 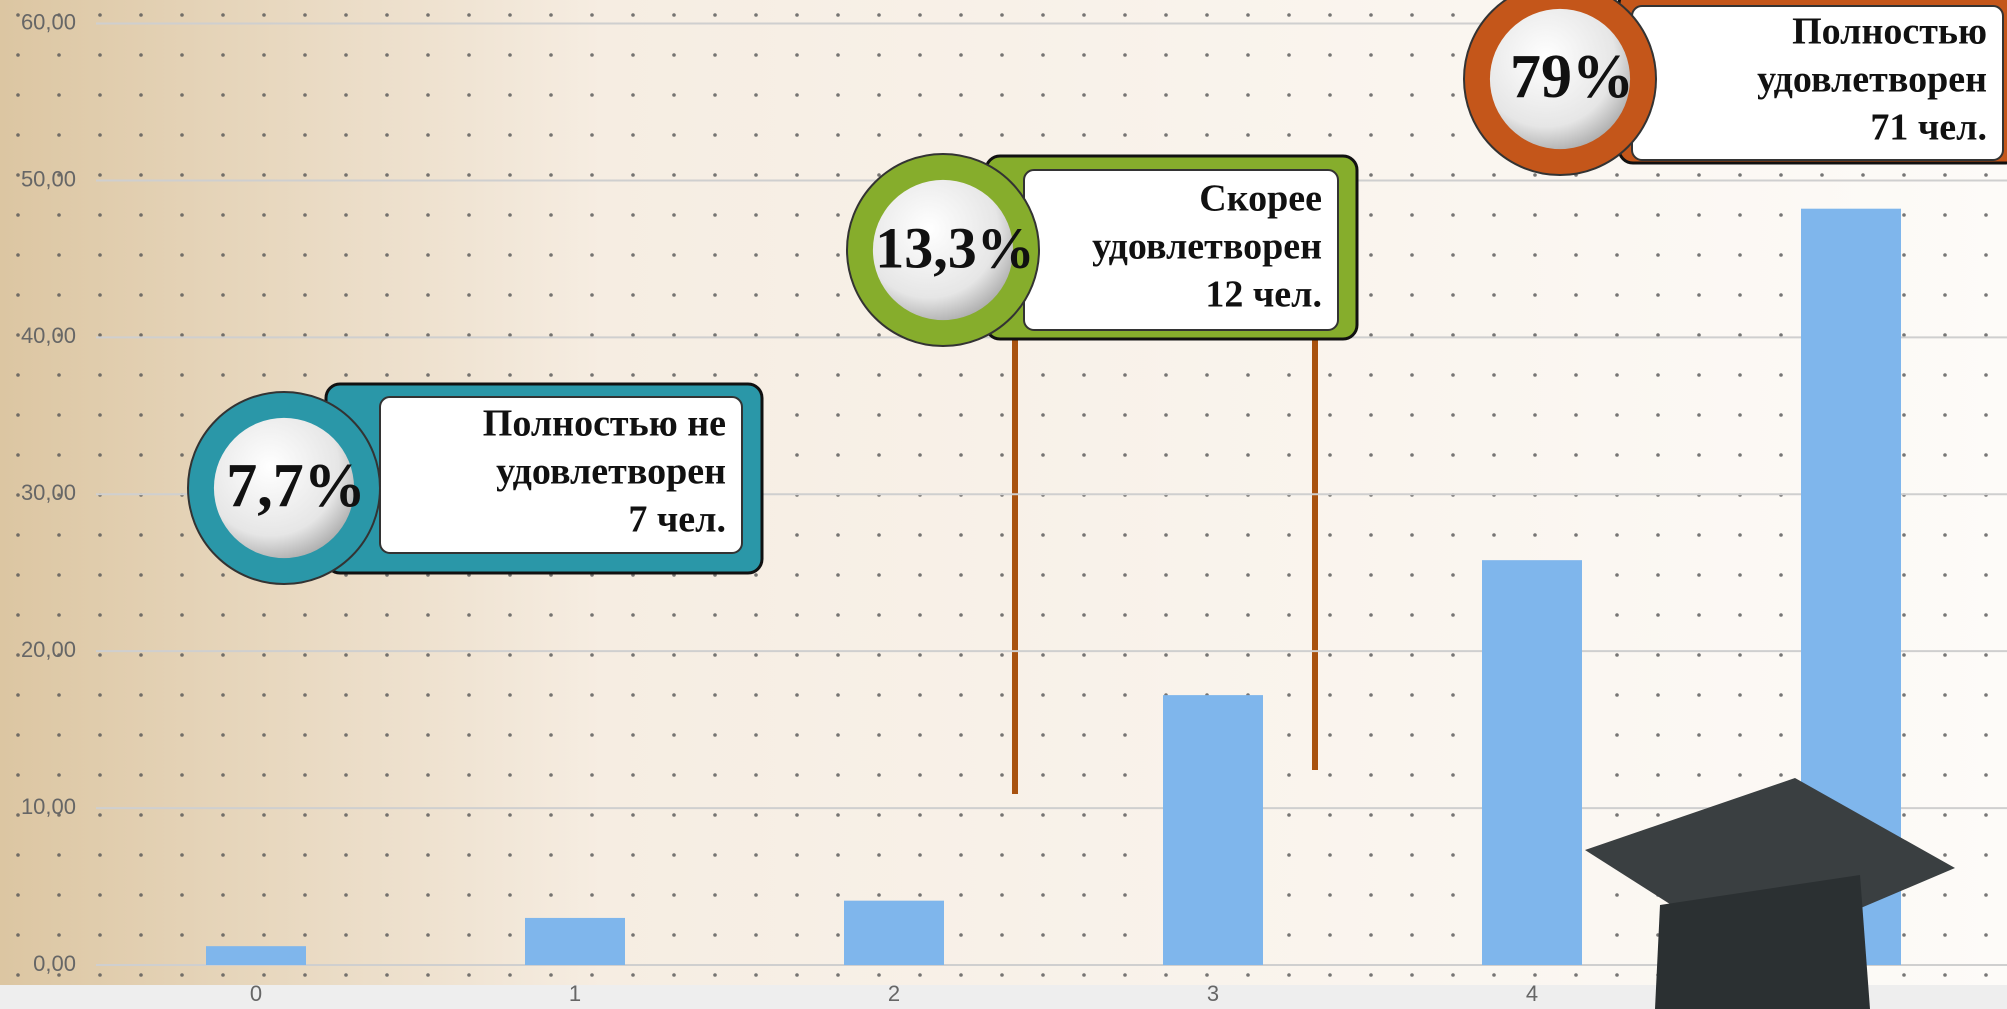 I want to click on y-tick-label: 10,00, so click(x=48, y=806).